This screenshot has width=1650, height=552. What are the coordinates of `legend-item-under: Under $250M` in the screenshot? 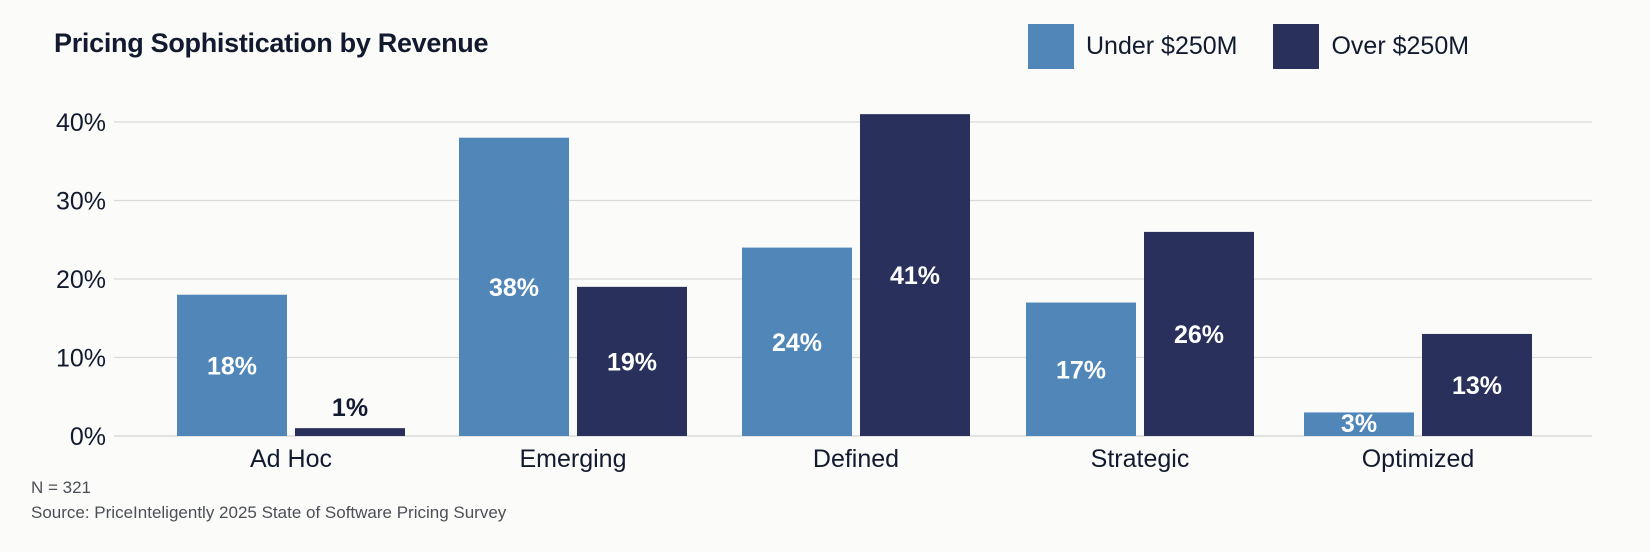 It's located at (1132, 46).